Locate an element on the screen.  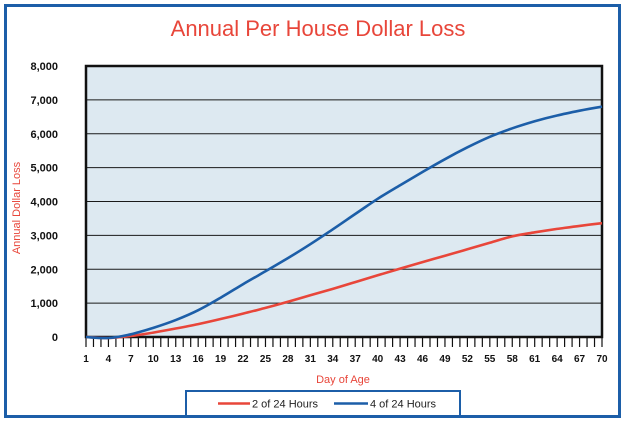
x-tick-label: 31 is located at coordinates (311, 359).